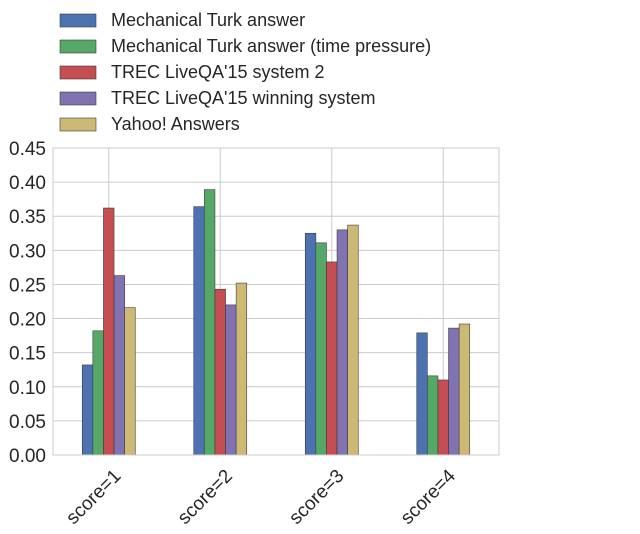 The width and height of the screenshot is (640, 534). What do you see at coordinates (310, 344) in the screenshot?
I see `bar-mechanical-turk-answer-score3` at bounding box center [310, 344].